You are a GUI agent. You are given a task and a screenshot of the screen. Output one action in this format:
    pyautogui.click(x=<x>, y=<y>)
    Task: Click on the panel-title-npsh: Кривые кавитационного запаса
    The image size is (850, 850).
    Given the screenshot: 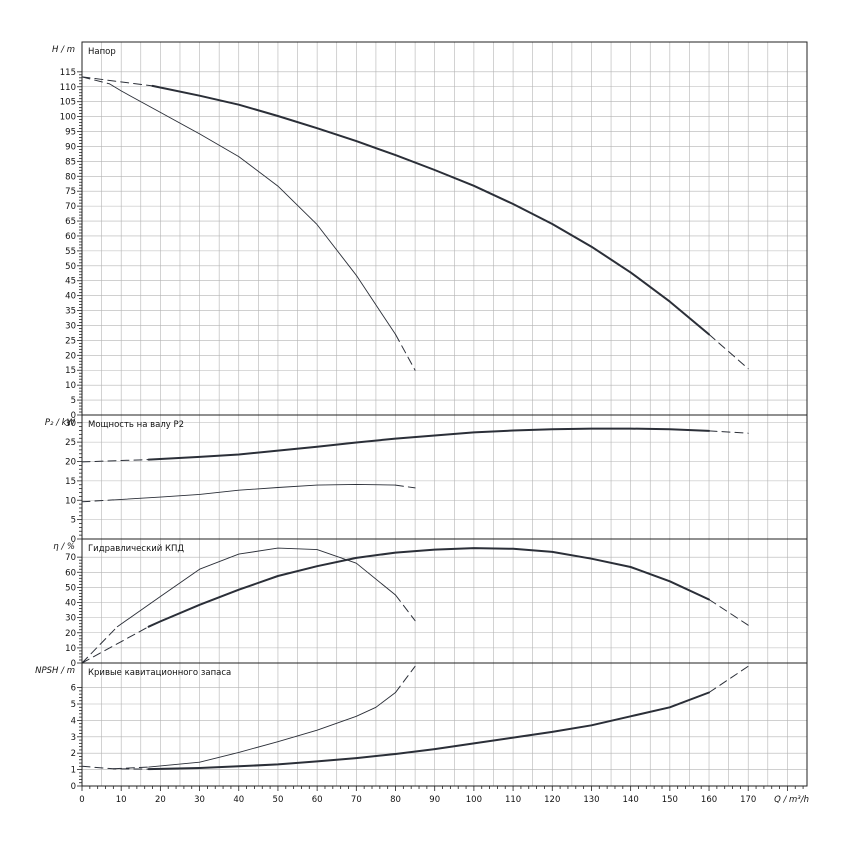 What is the action you would take?
    pyautogui.click(x=159, y=673)
    